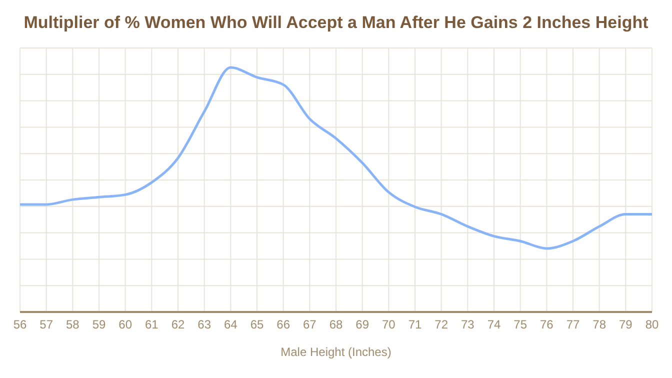  I want to click on x-tick-label: 62, so click(178, 325).